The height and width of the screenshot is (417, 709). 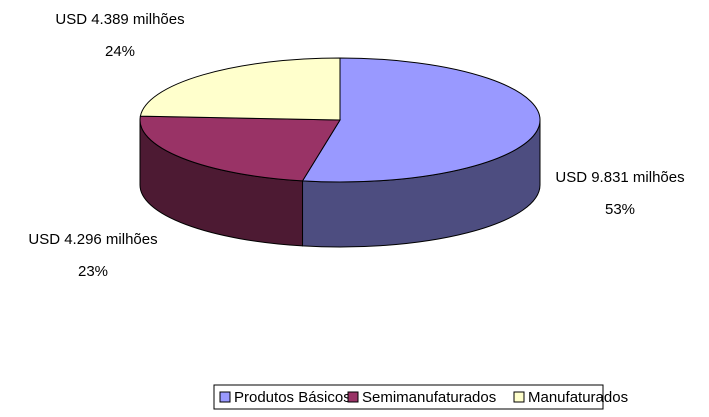 I want to click on data-label-amount: USD 9.831 milhões, so click(x=619, y=177).